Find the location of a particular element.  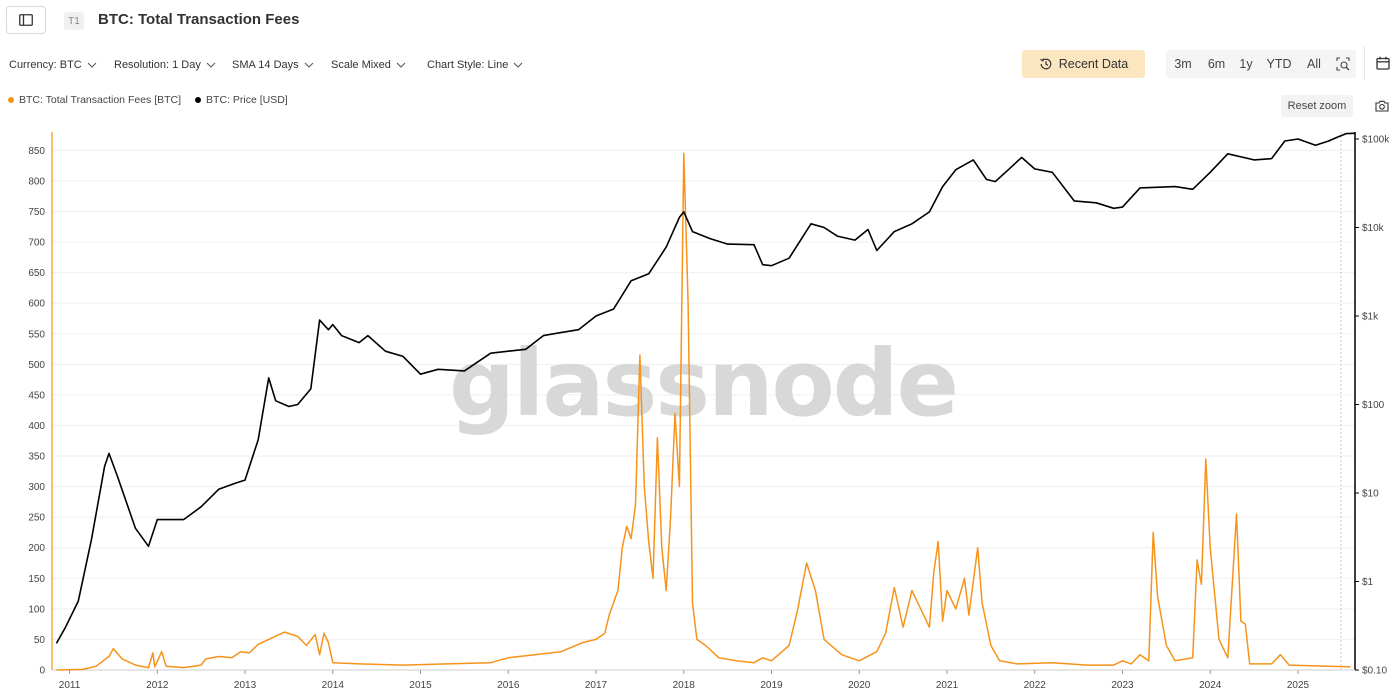

y-left-tick-label: 500 is located at coordinates (36, 365).